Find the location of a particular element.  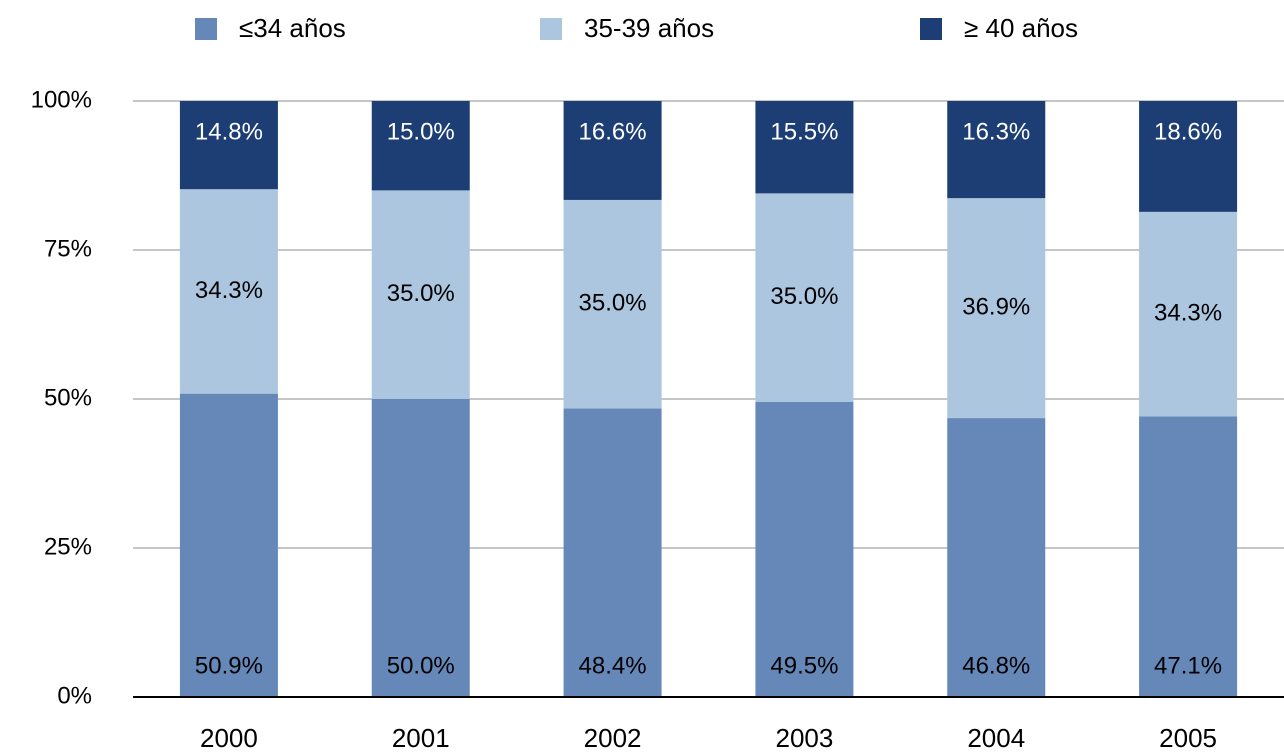

y-tick-label: 25% is located at coordinates (68, 546).